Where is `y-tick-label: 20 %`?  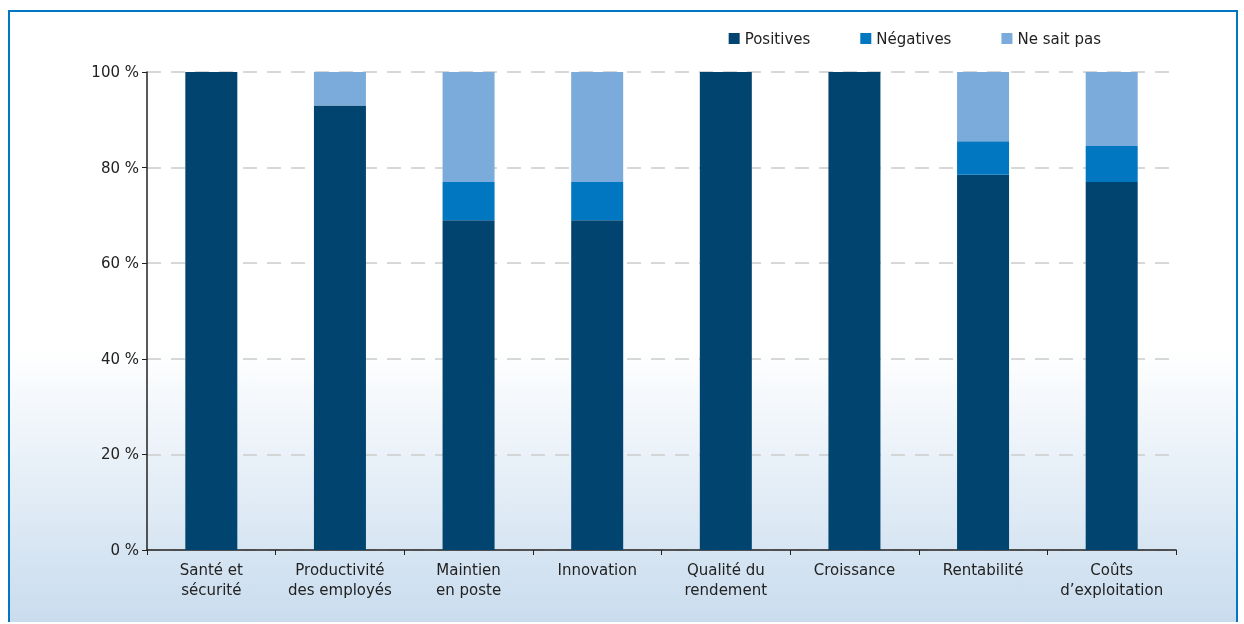 y-tick-label: 20 % is located at coordinates (119, 454).